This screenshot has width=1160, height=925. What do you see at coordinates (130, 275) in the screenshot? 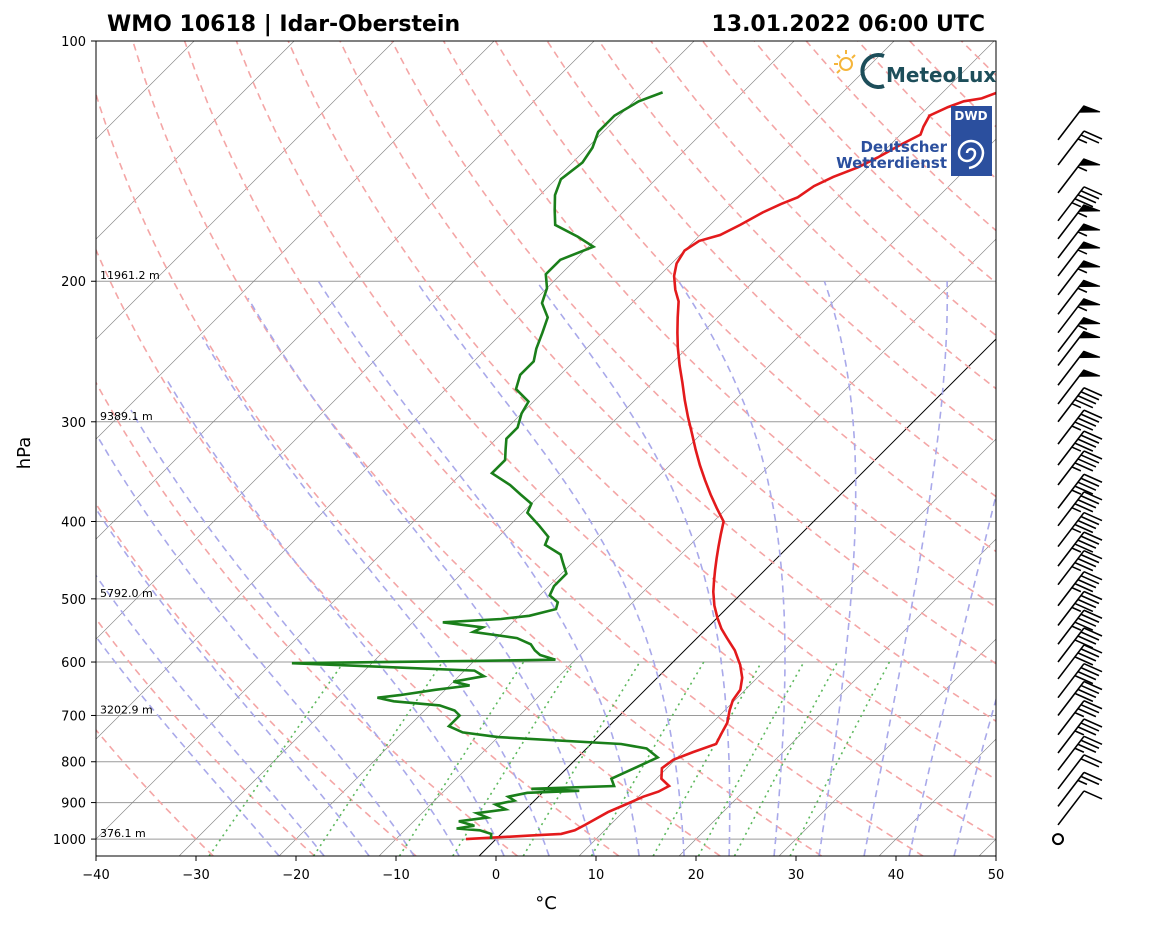
I see `height-label: 11961.2 m` at bounding box center [130, 275].